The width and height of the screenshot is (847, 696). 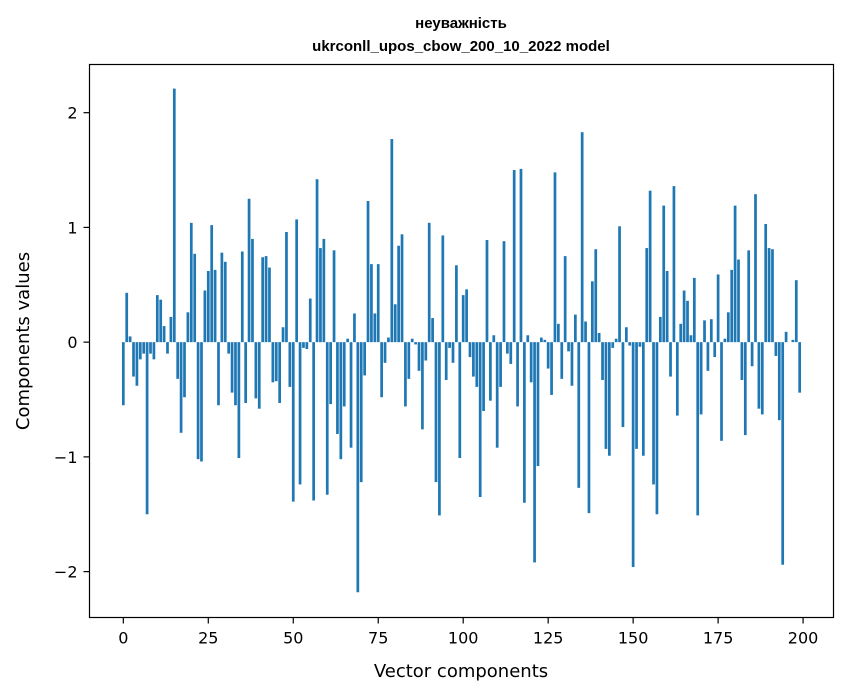 I want to click on y-tick-label: −2, so click(x=66, y=572).